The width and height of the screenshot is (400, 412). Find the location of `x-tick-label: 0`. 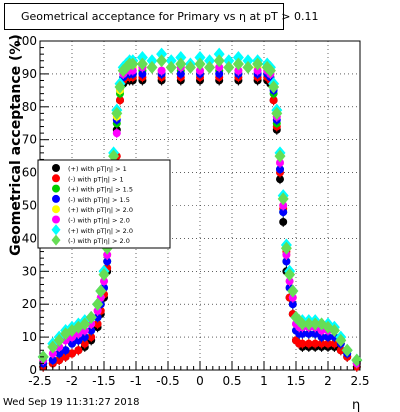

x-tick-label: 0 is located at coordinates (200, 381).